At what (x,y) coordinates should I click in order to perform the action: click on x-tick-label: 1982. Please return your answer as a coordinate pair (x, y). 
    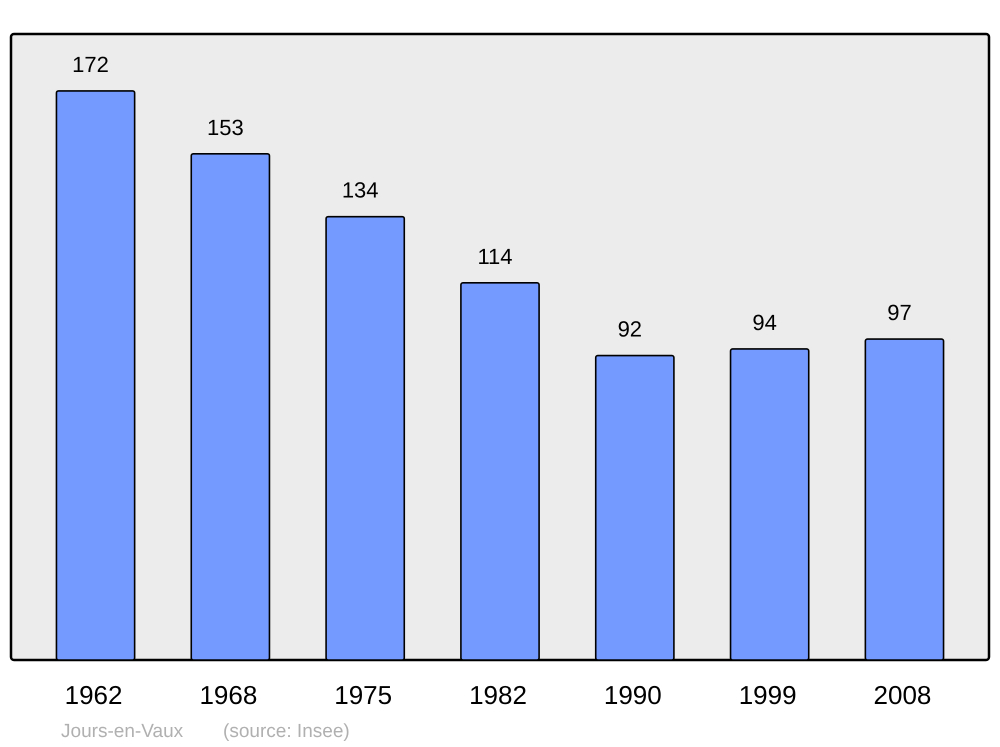
    Looking at the image, I should click on (498, 695).